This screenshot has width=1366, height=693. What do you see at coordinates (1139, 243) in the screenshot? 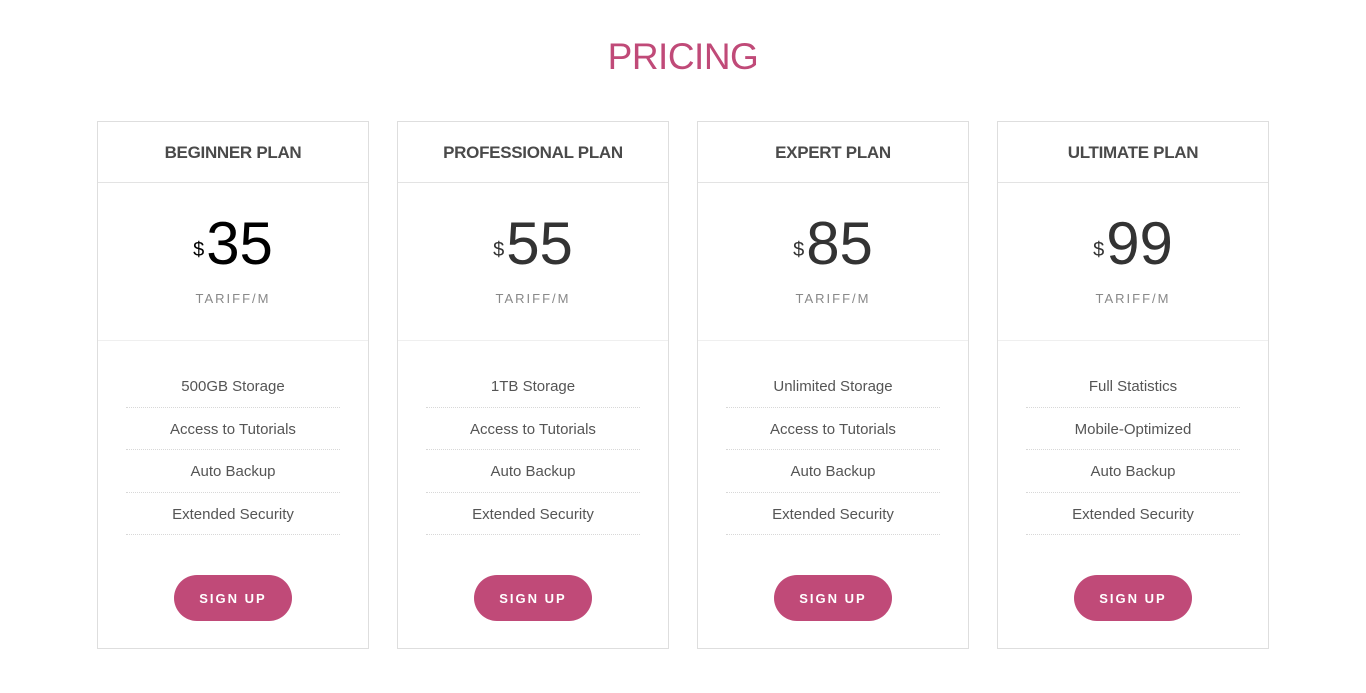
I see `price-value: 99` at bounding box center [1139, 243].